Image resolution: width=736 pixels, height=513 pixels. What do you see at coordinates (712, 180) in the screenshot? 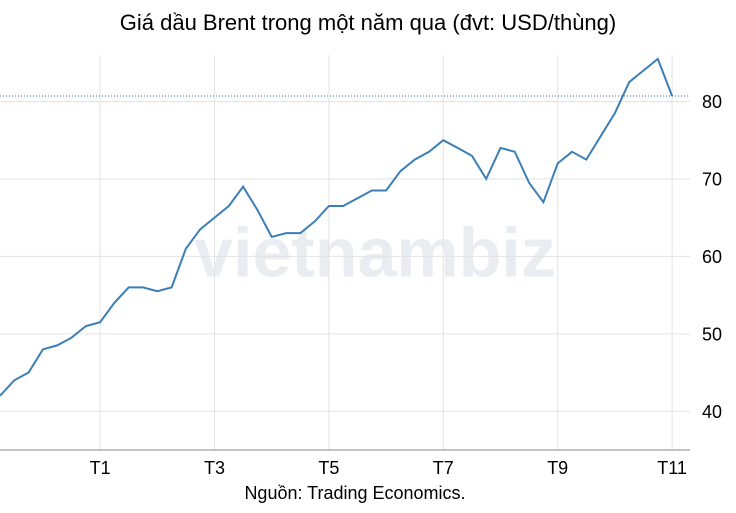
I see `y-tick-label: 70` at bounding box center [712, 180].